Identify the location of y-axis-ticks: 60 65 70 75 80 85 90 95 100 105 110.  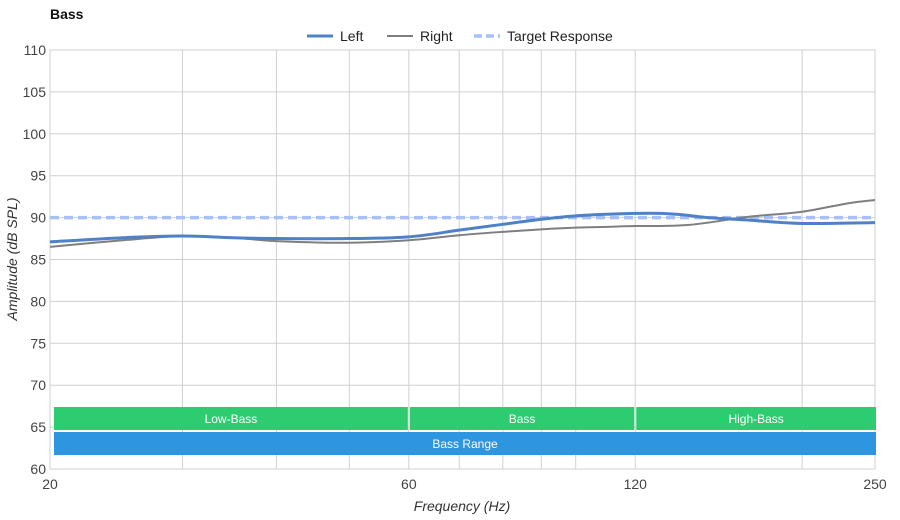
(35, 259).